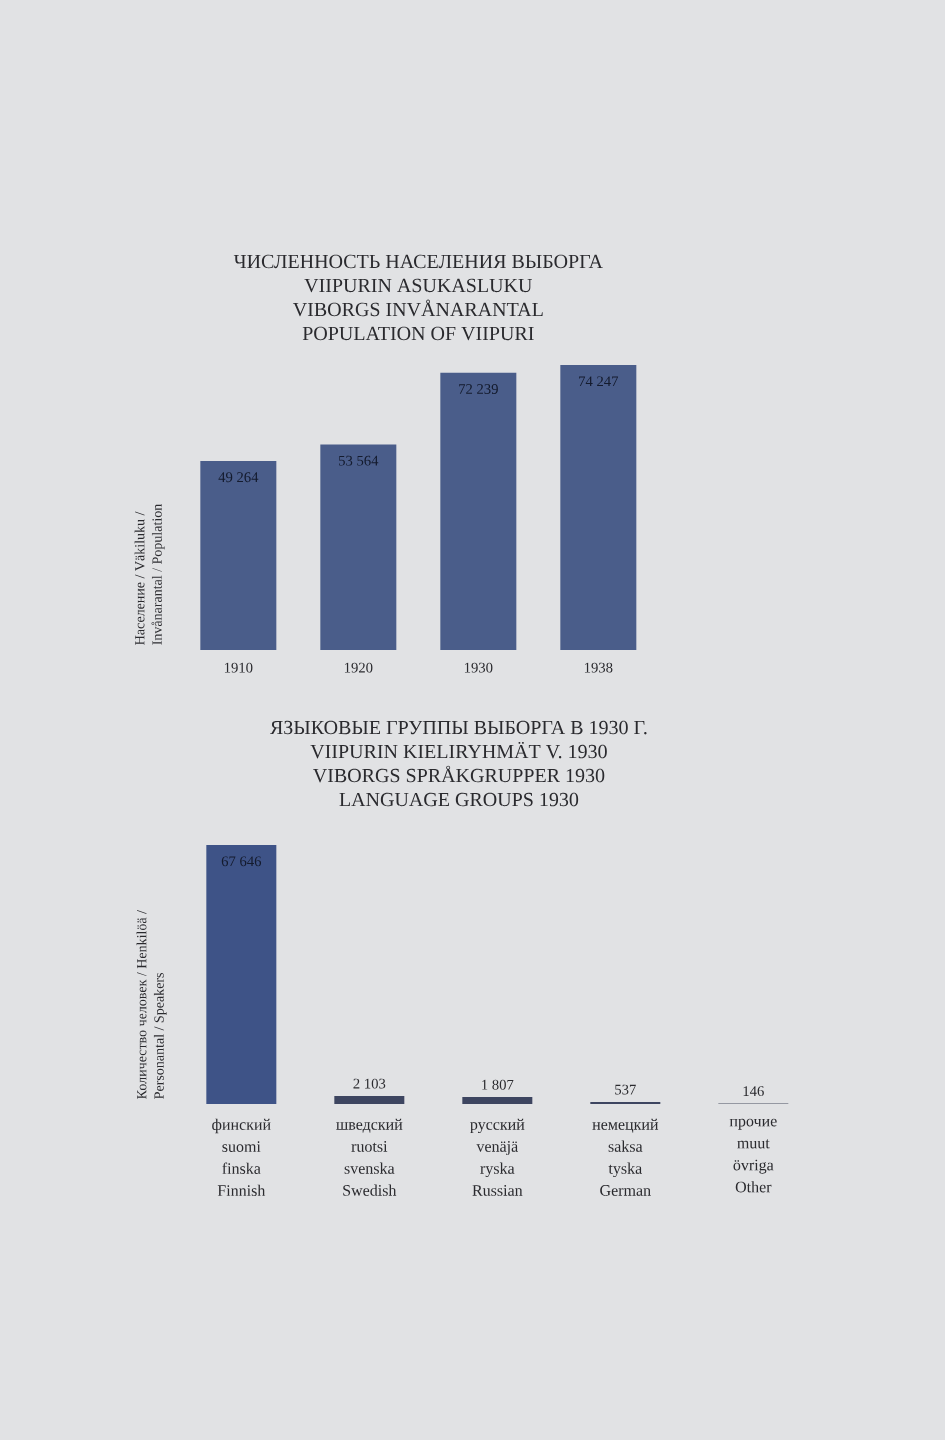 The image size is (945, 1440). I want to click on x-tick-label: шведский ruotsi svenska Swedish, so click(369, 1157).